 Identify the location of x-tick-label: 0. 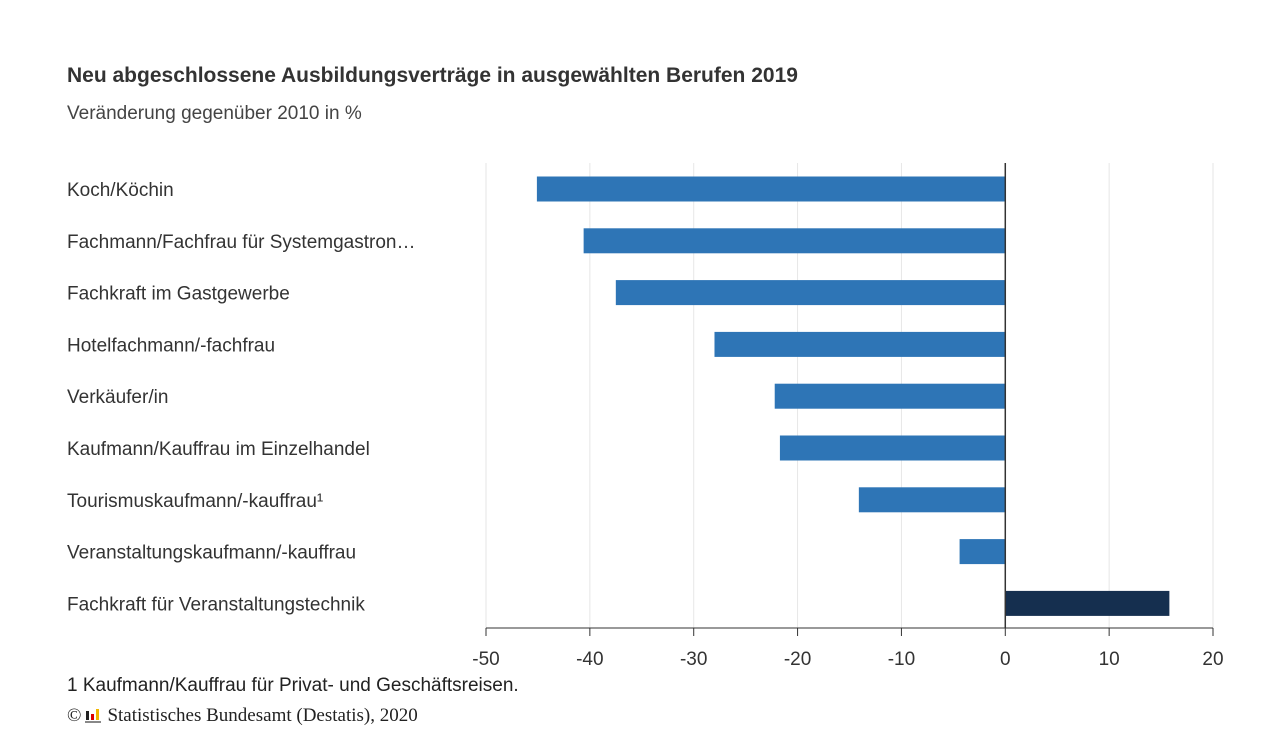
(1005, 659).